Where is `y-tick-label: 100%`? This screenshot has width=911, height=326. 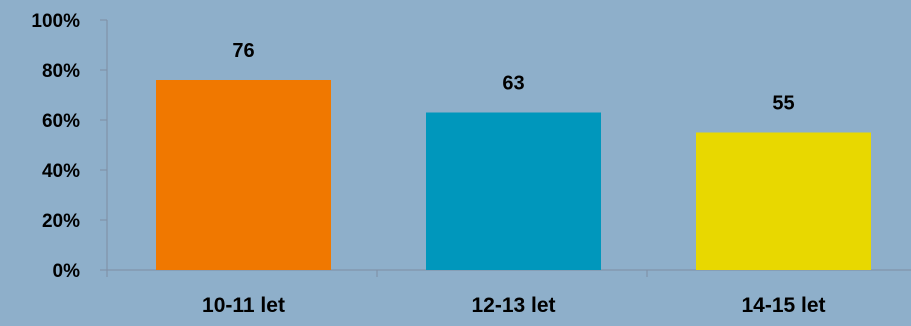 y-tick-label: 100% is located at coordinates (55, 21).